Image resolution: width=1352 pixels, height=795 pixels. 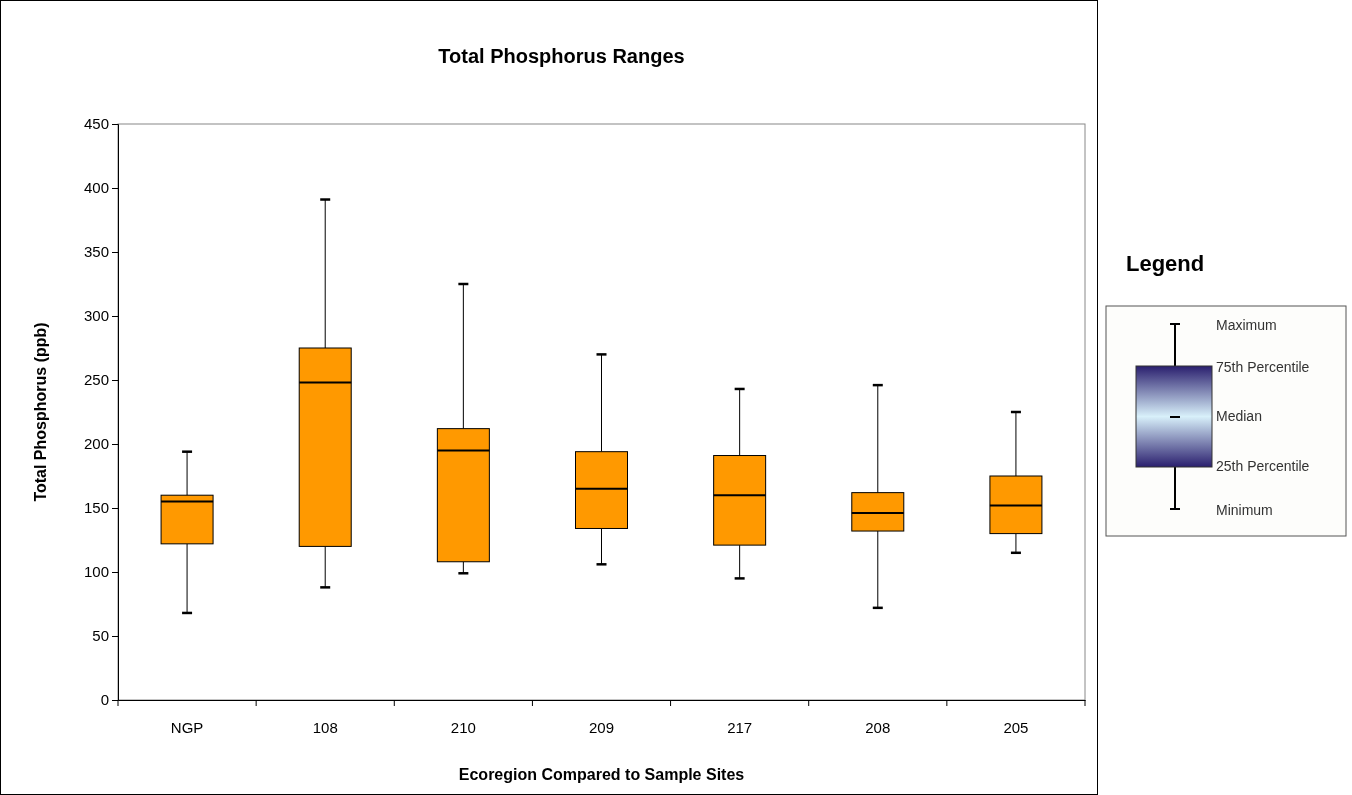 What do you see at coordinates (96, 380) in the screenshot?
I see `y-tick-label: 250` at bounding box center [96, 380].